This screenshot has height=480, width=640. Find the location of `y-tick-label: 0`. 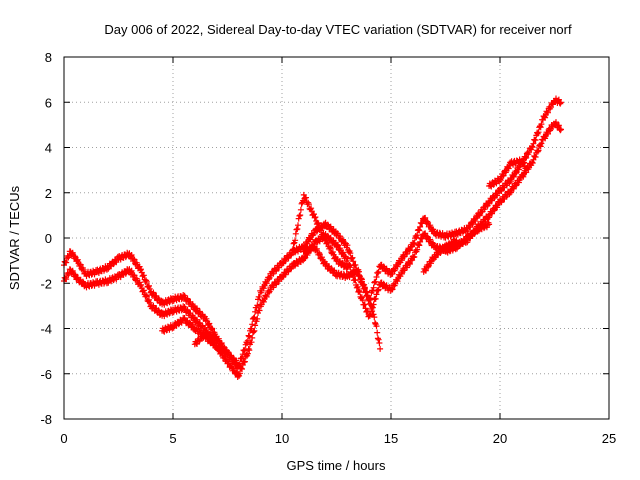

y-tick-label: 0 is located at coordinates (48, 238).